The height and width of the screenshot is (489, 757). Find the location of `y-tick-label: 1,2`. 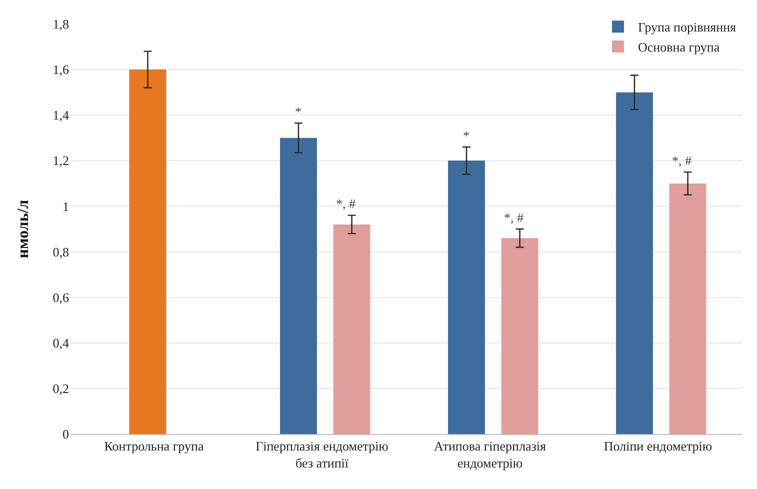

y-tick-label: 1,2 is located at coordinates (60, 160).